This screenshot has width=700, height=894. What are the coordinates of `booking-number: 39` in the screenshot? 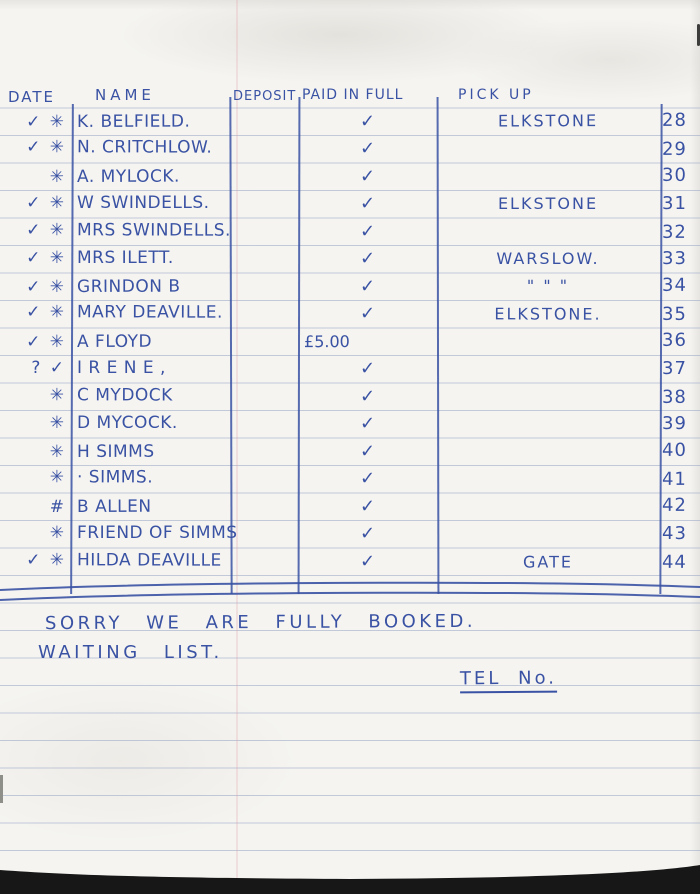 It's located at (674, 423).